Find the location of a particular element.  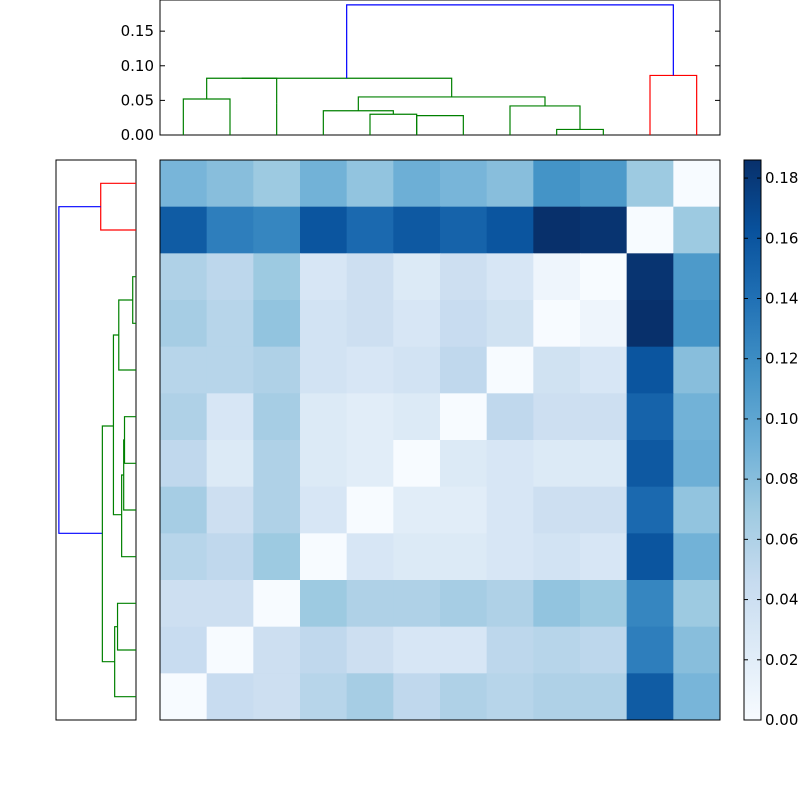

colorbar: 0.00 0.02 0.04 0.06 0.08 0.10 0.12 0.14 0.16 0.18 is located at coordinates (770, 444).